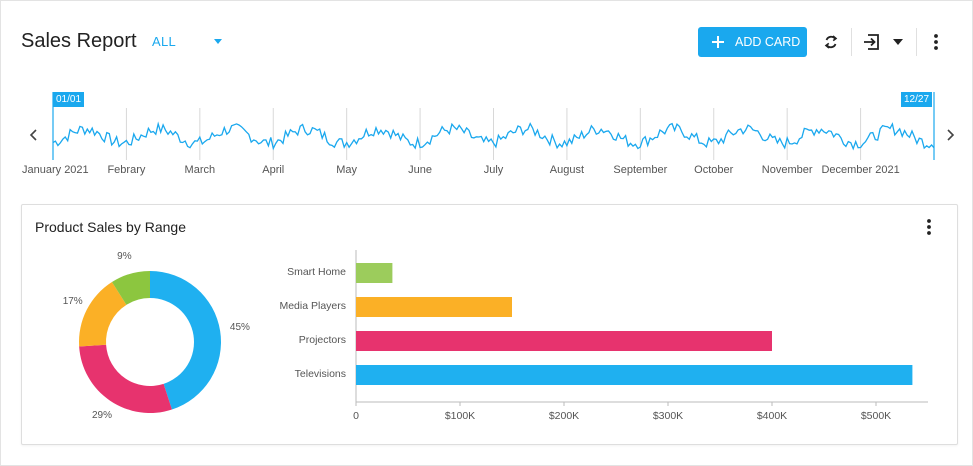  I want to click on timeline-month-label: August, so click(567, 170).